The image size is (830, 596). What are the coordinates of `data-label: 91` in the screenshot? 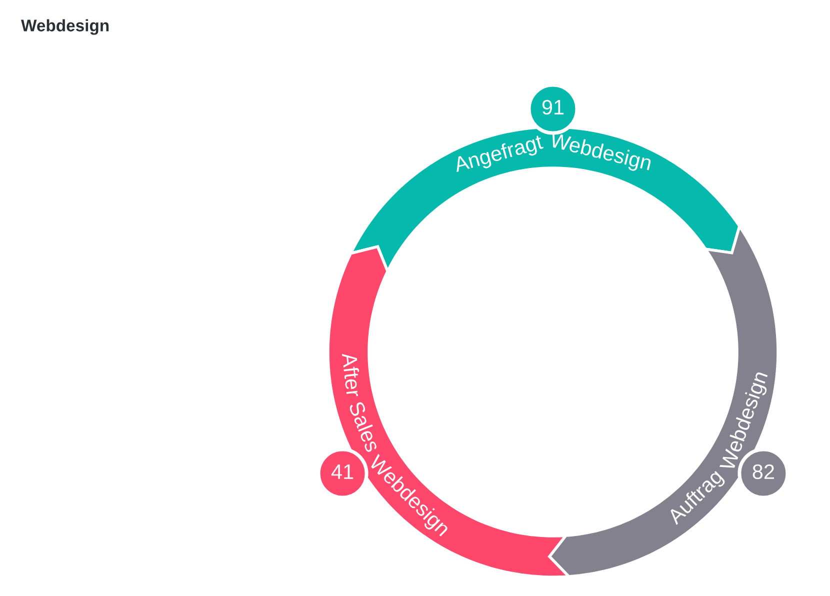 It's located at (553, 107).